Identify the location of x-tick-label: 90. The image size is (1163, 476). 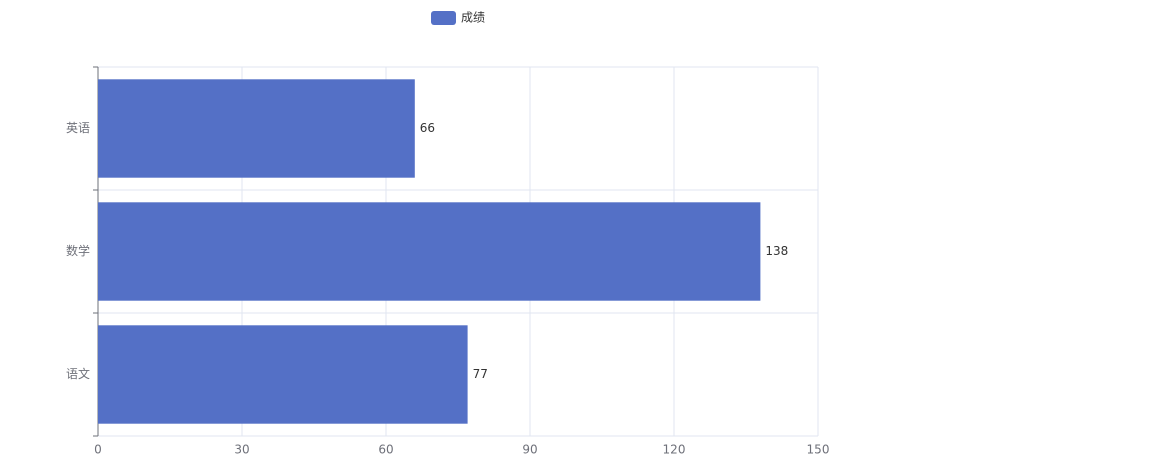
(529, 450).